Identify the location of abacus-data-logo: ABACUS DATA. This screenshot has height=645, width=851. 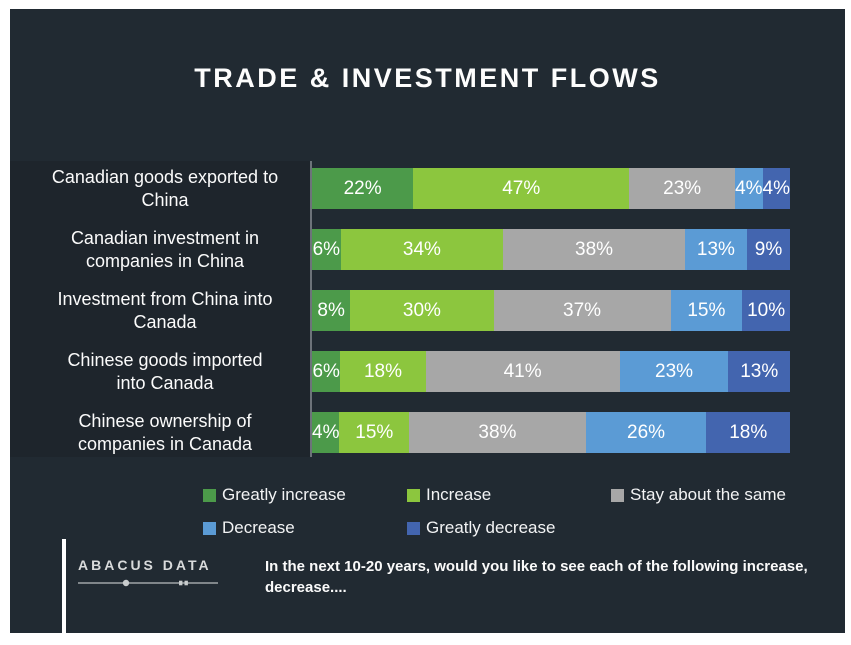
(153, 572).